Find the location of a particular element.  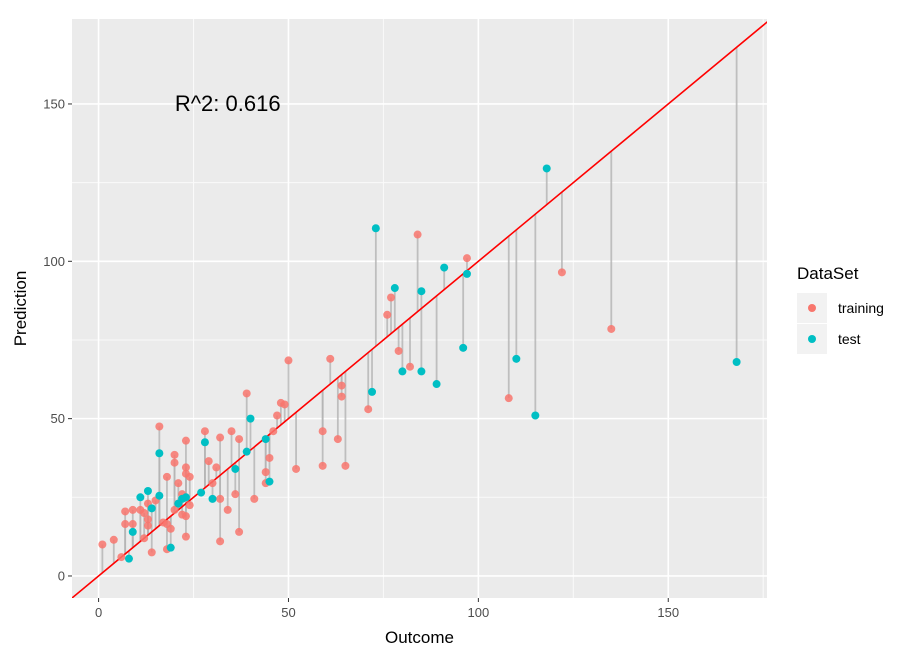

x-axis-title: Outcome is located at coordinates (419, 637).